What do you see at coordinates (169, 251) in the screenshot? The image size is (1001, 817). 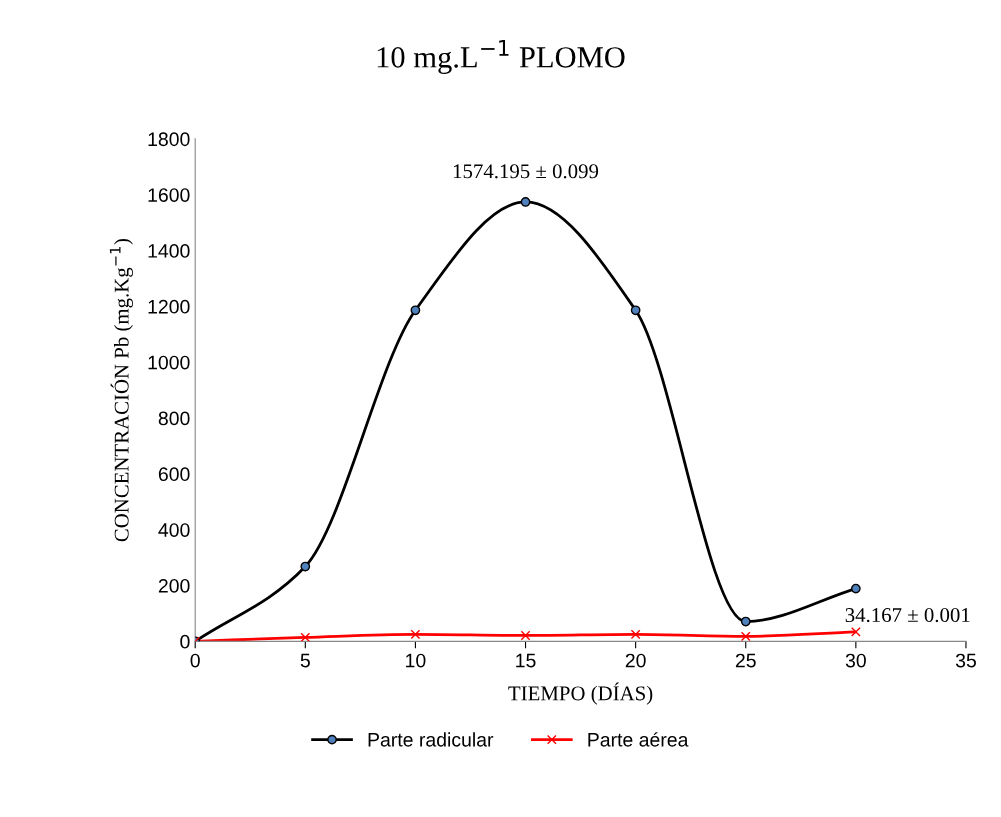 I see `y-tick-label: 1400` at bounding box center [169, 251].